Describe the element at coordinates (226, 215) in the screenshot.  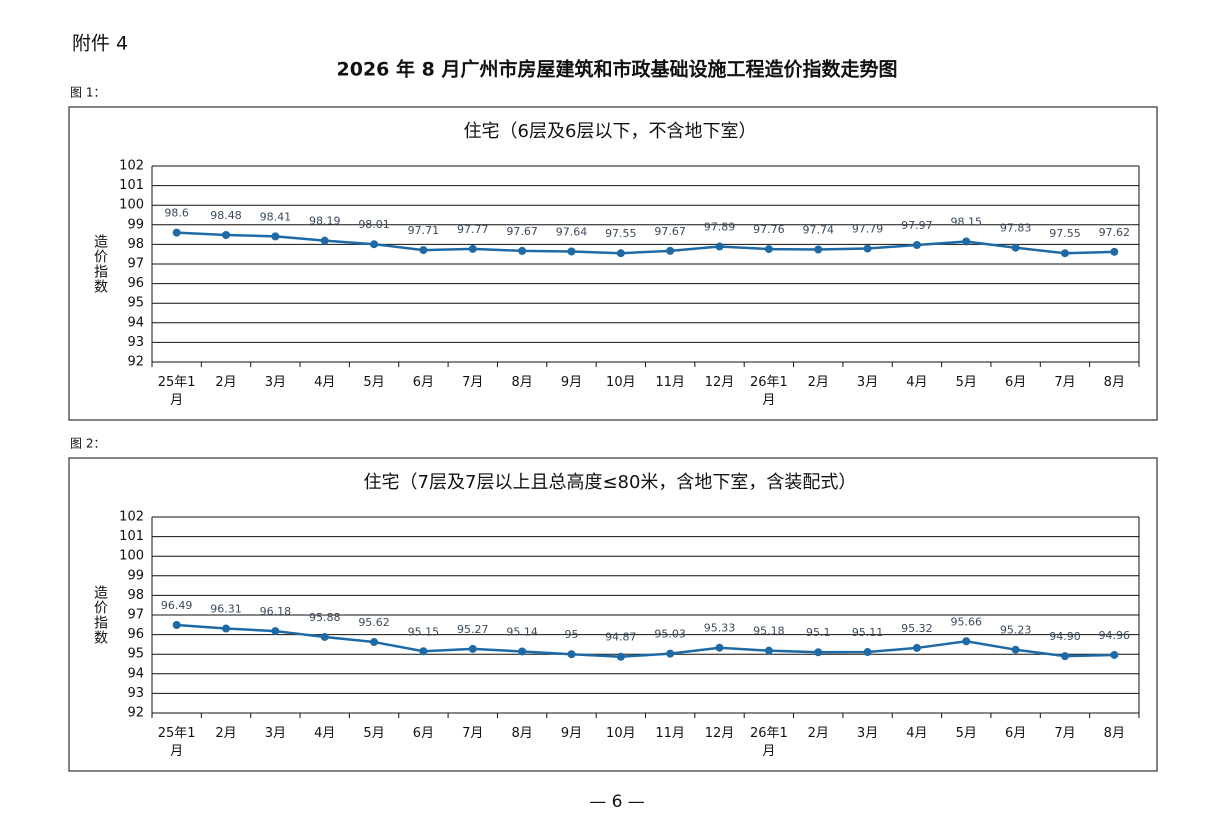
I see `value-label: 98.48` at that location.